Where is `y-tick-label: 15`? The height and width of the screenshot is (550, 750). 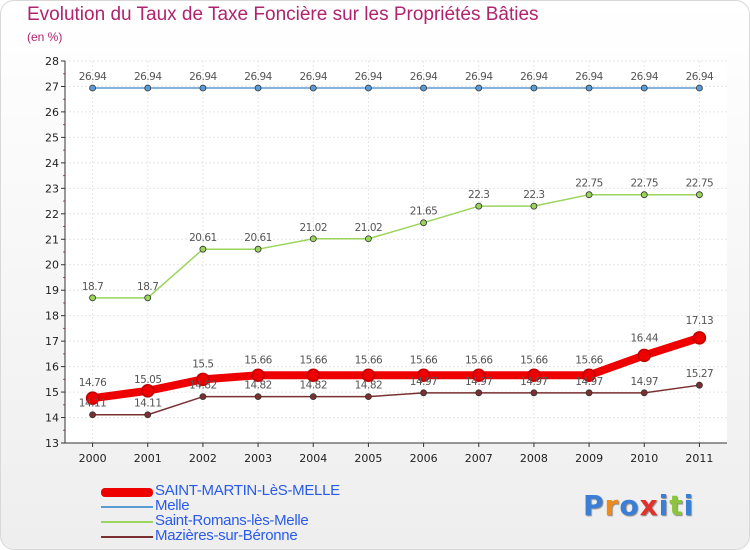 y-tick-label: 15 is located at coordinates (52, 392).